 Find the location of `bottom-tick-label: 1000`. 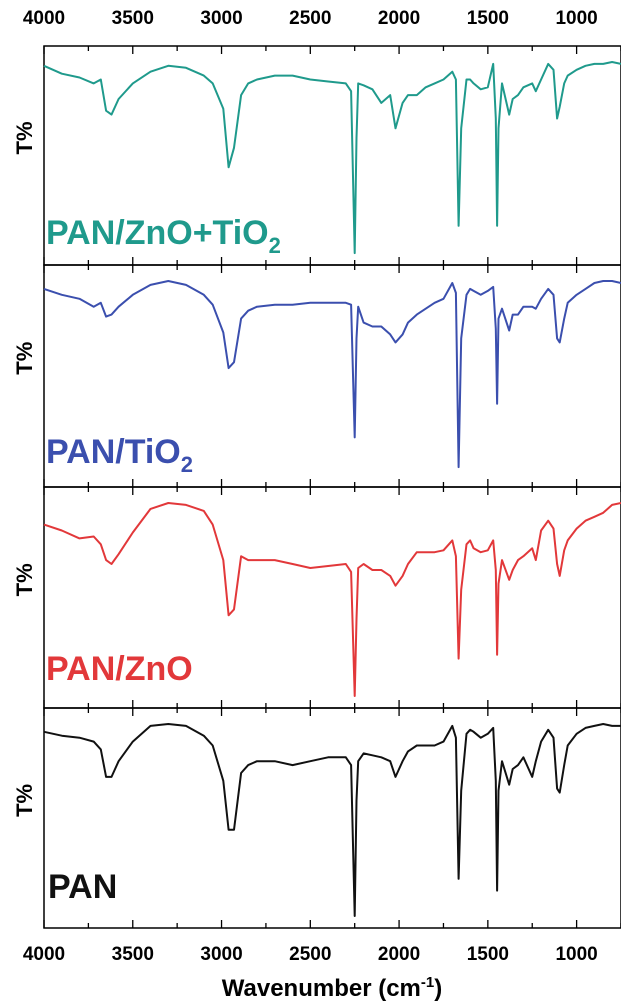

bottom-tick-label: 1000 is located at coordinates (576, 954).